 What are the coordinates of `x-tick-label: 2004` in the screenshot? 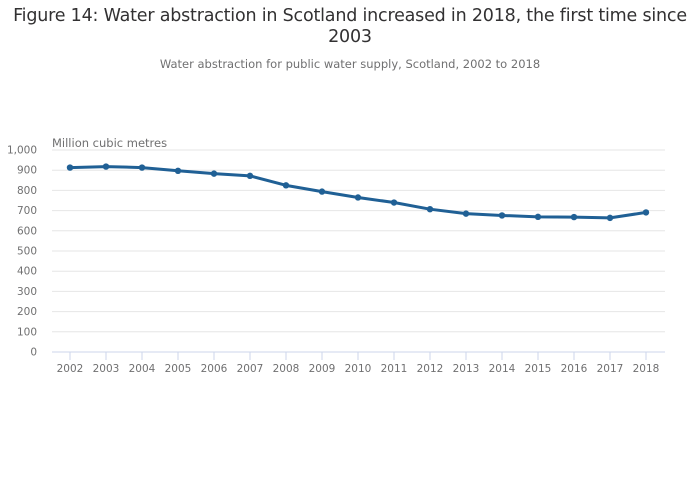 It's located at (142, 369).